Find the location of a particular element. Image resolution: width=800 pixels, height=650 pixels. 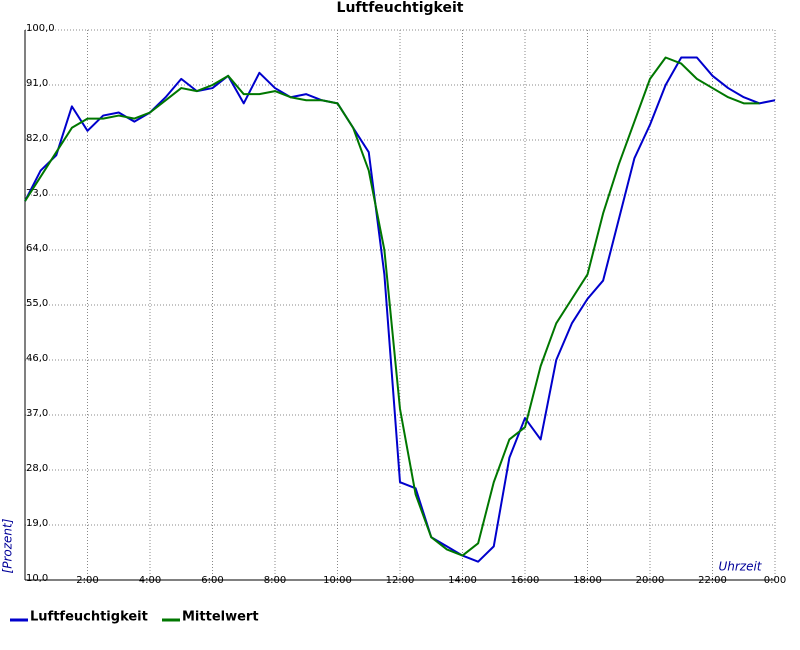

legend-label: Luftfeuchtigkeit is located at coordinates (89, 617).